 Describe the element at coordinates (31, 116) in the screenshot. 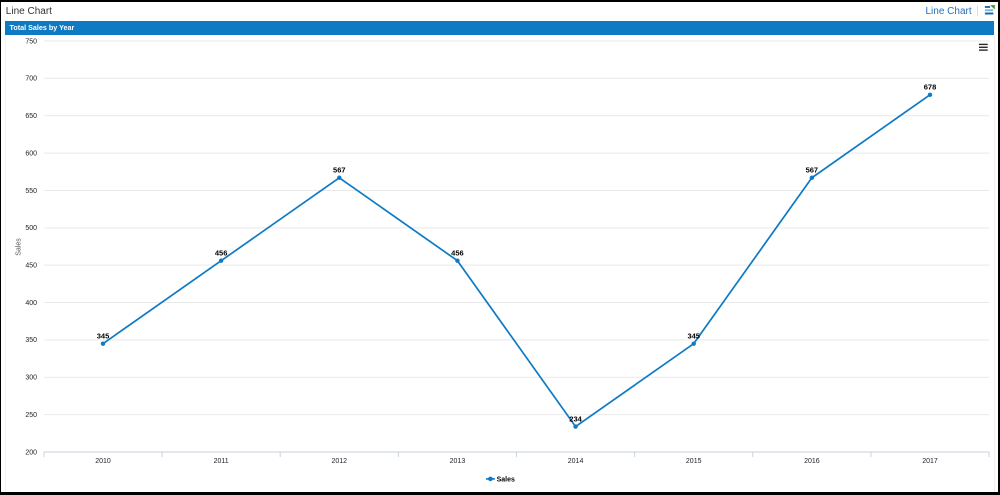

I see `svg-text: 650` at that location.